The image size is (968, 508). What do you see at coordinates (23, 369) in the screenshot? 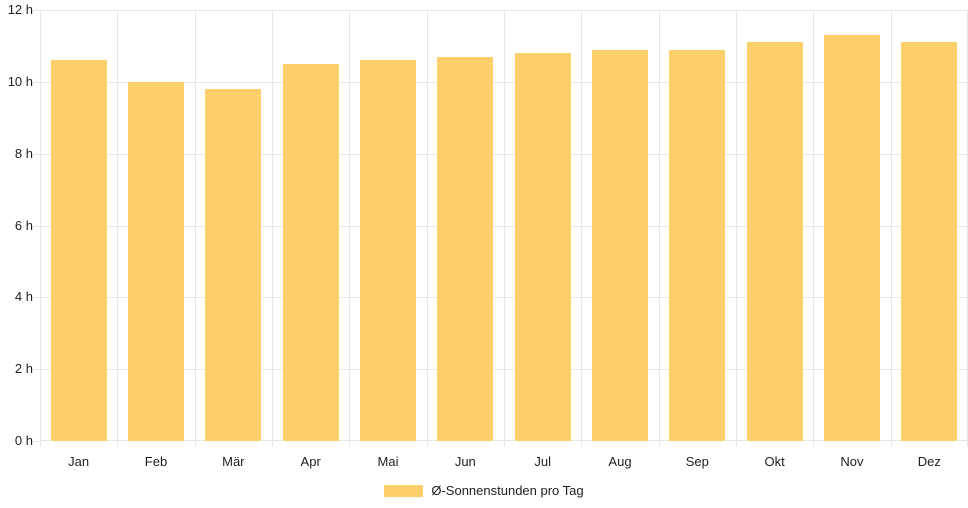
I see `y-axis-tick-label: 2 h` at bounding box center [23, 369].